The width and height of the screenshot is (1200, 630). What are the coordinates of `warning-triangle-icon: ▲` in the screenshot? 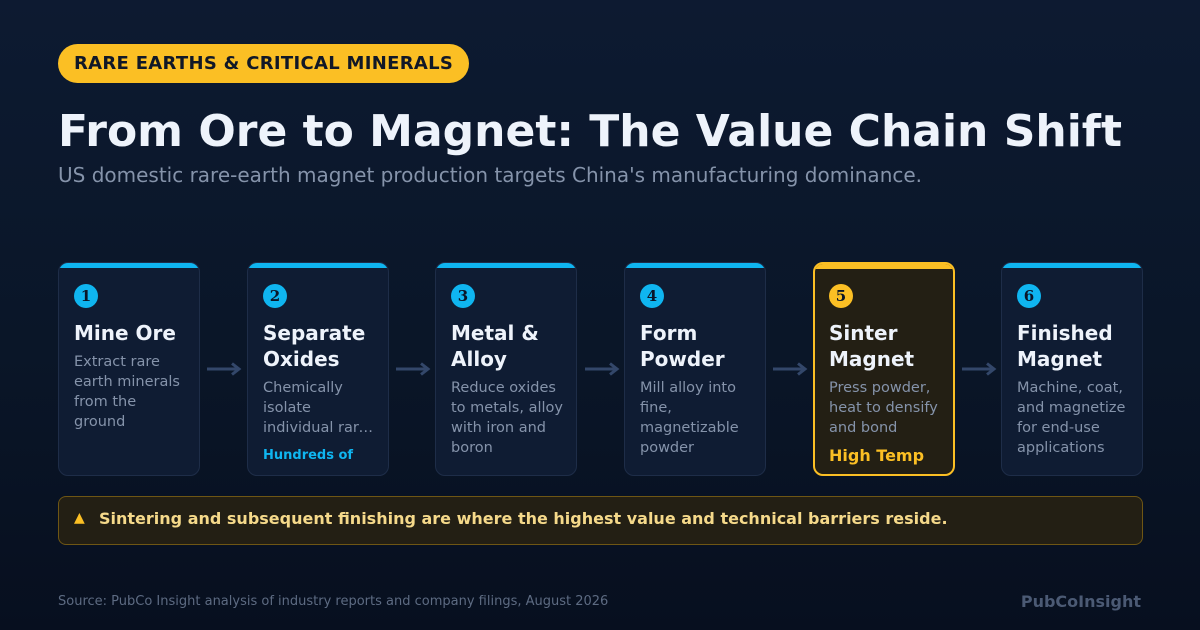 It's located at (79, 518).